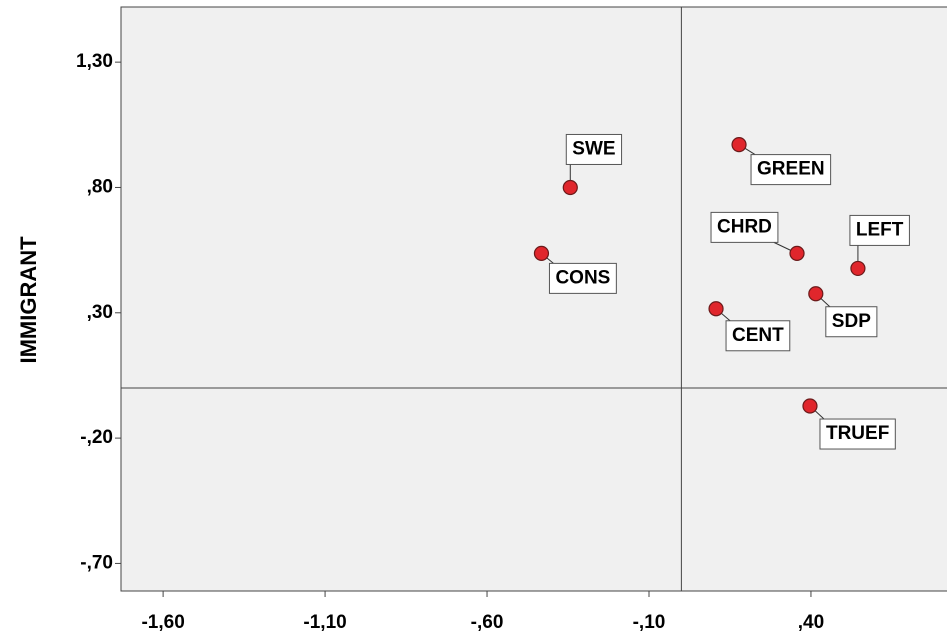  What do you see at coordinates (100, 312) in the screenshot?
I see `y-tick-label: ,30` at bounding box center [100, 312].